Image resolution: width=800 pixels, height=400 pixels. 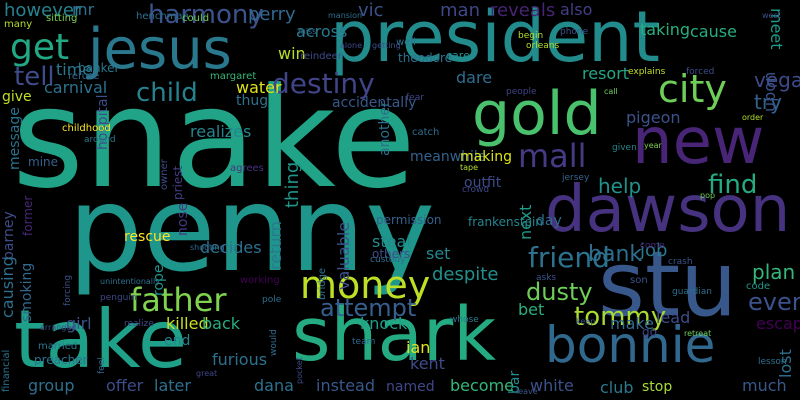 What do you see at coordinates (76, 87) in the screenshot?
I see `word-win: carnival` at bounding box center [76, 87].